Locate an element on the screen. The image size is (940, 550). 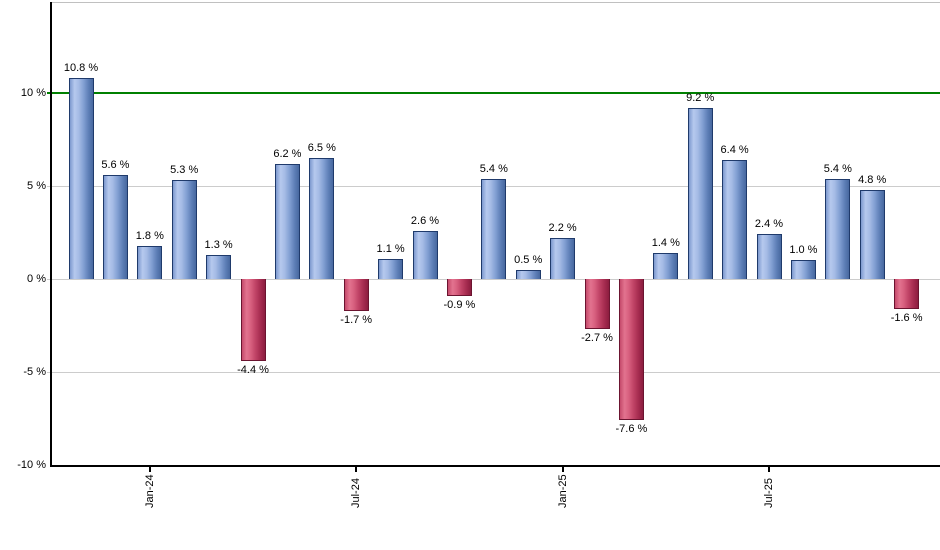
bar-value-label: 2.6 % is located at coordinates (425, 220).